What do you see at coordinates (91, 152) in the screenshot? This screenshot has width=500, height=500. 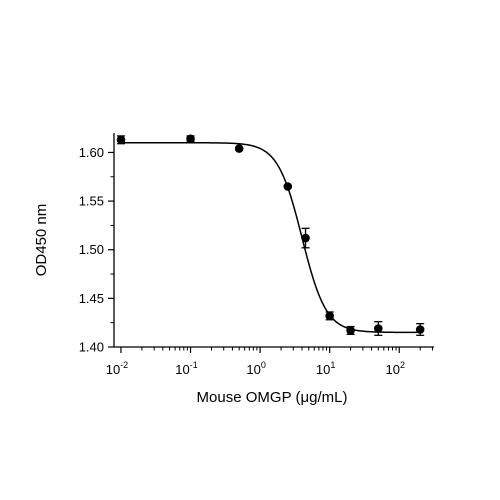 I see `y-tick-label: 1.60` at bounding box center [91, 152].